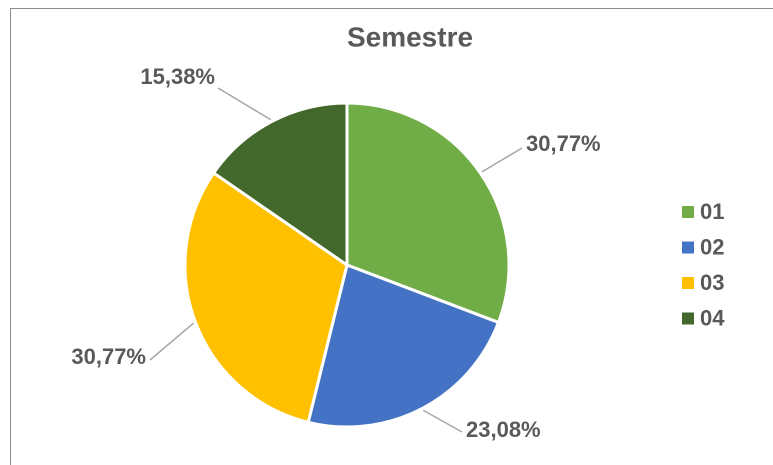  What do you see at coordinates (177, 76) in the screenshot?
I see `data-label: 15,38%` at bounding box center [177, 76].